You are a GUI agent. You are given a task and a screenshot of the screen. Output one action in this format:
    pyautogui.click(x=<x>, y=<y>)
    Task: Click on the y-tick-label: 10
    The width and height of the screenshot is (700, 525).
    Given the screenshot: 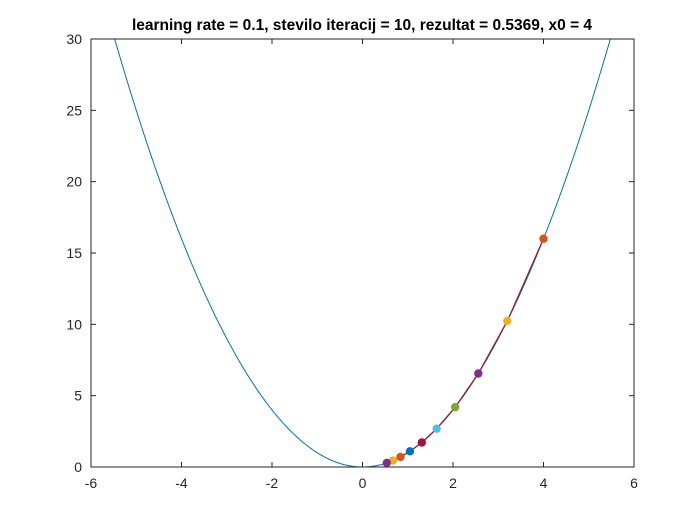 What is the action you would take?
    pyautogui.click(x=74, y=324)
    